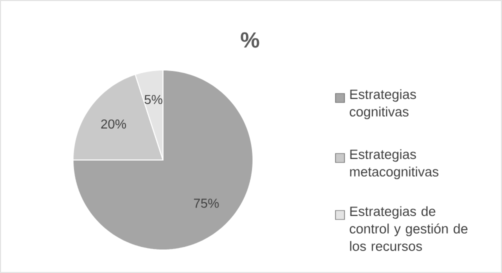 The height and width of the screenshot is (273, 502). Describe the element at coordinates (206, 203) in the screenshot. I see `data-label: 75%` at that location.